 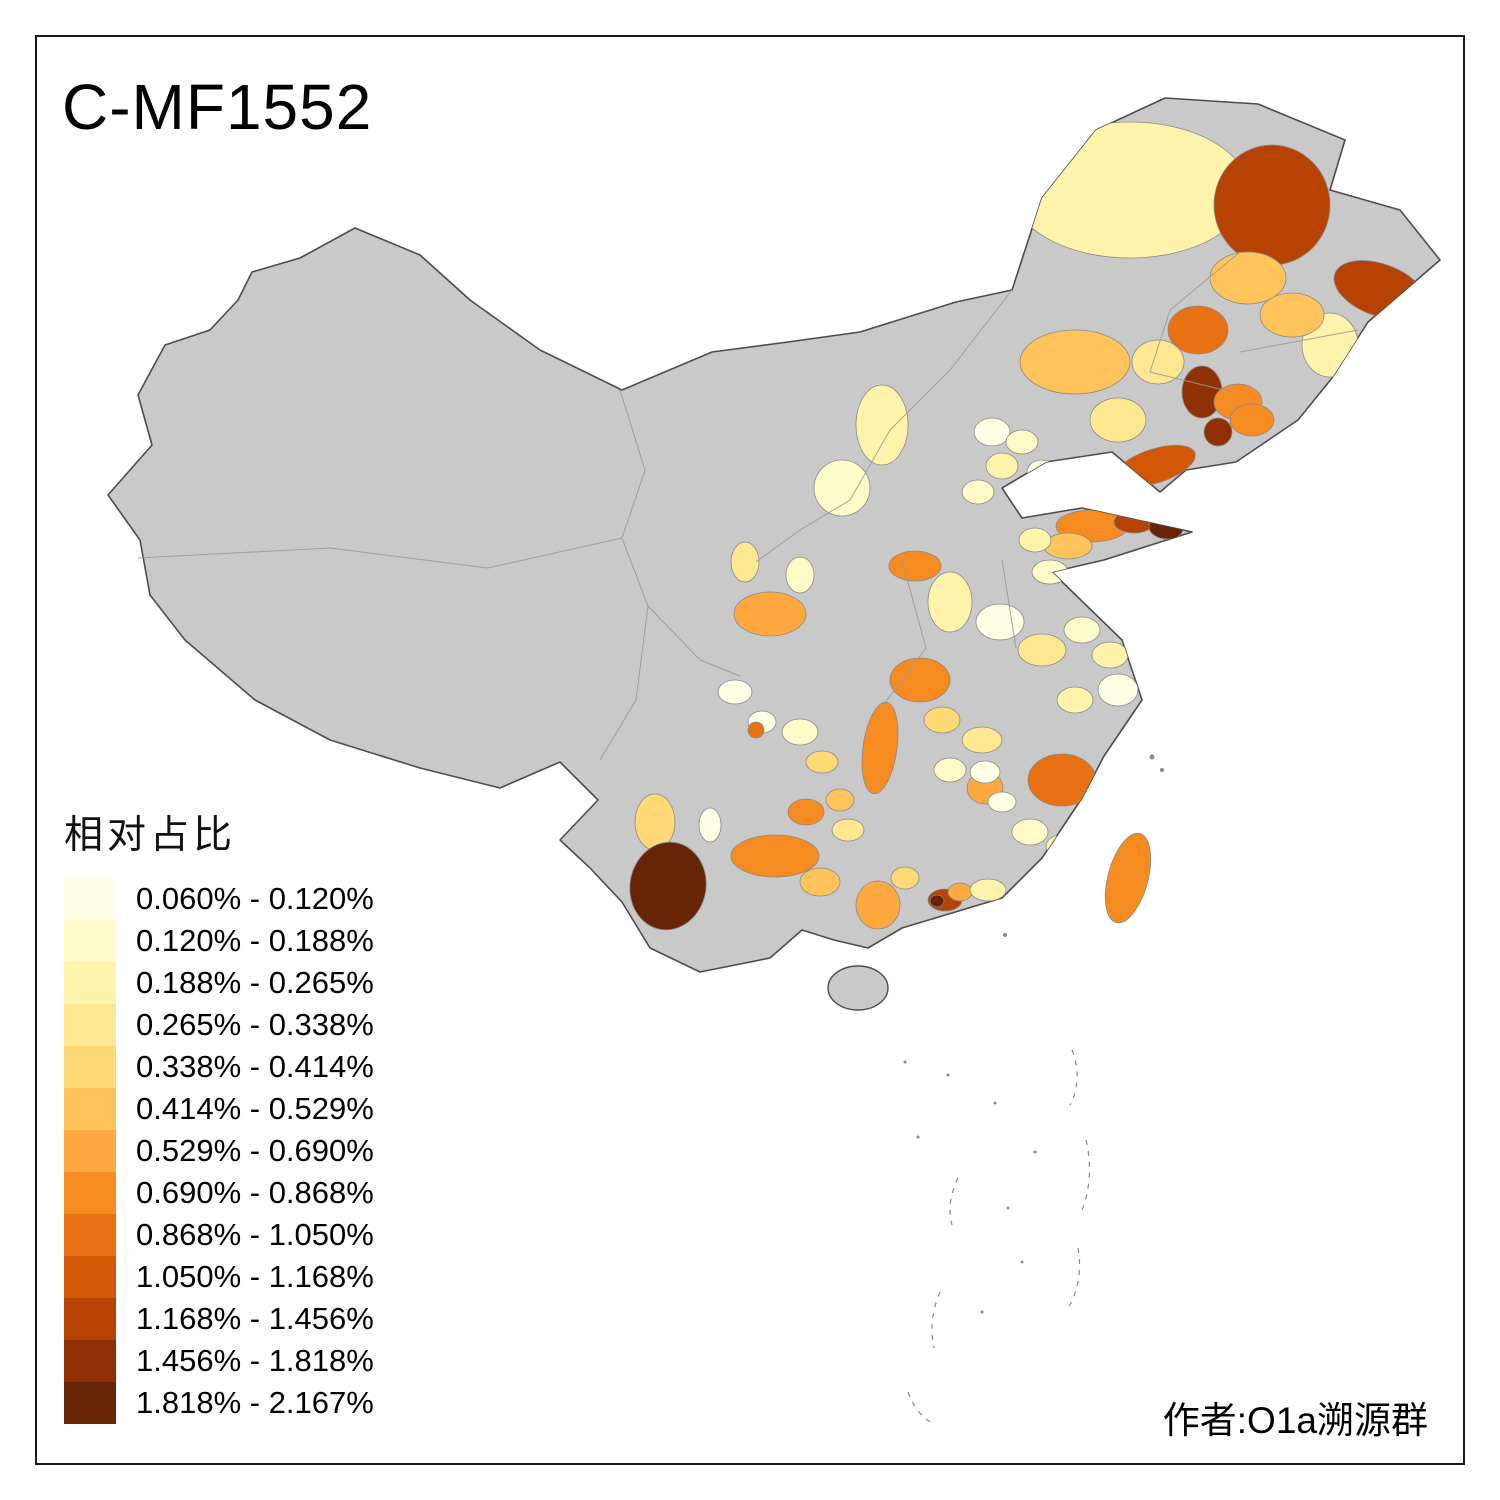 I want to click on legend-label: 0.868% - 1.050%, so click(x=255, y=1234).